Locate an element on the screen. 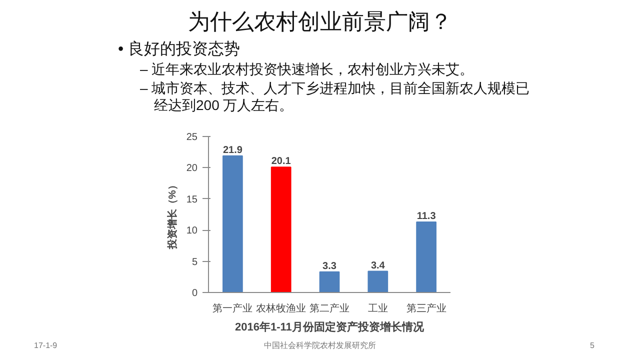  text: 中国社会科学院农村发展研究所 is located at coordinates (320, 345).